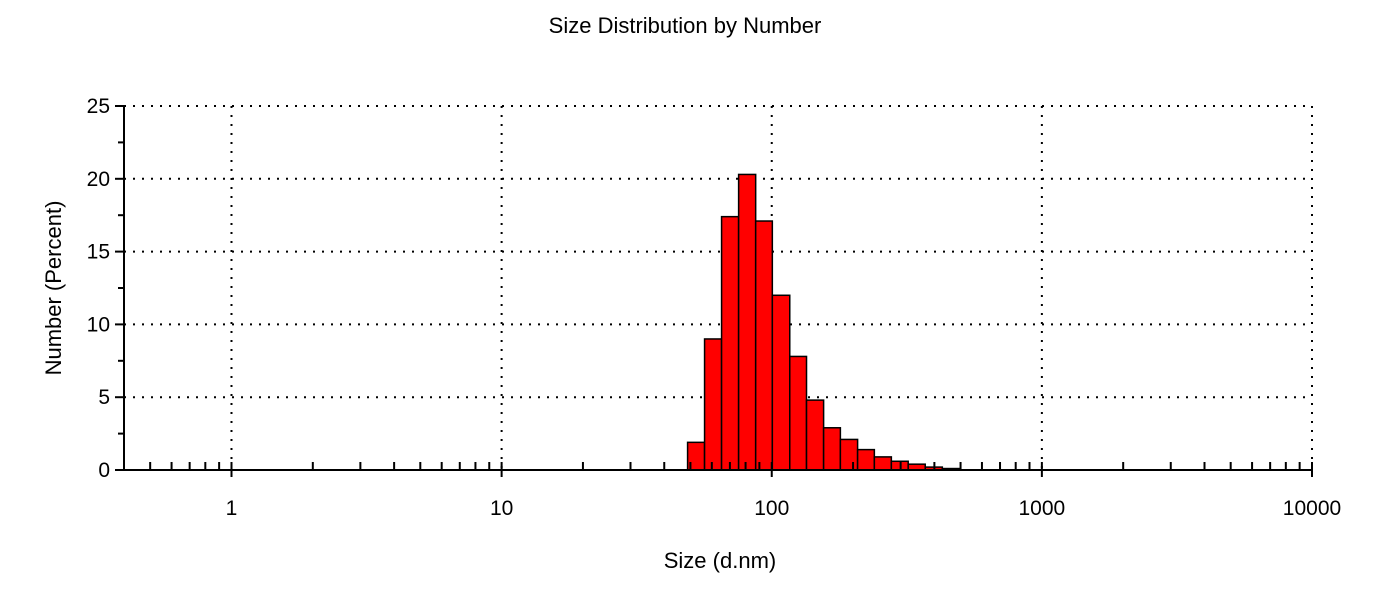 This screenshot has width=1383, height=597. What do you see at coordinates (823, 322) in the screenshot?
I see `histogram-bars` at bounding box center [823, 322].